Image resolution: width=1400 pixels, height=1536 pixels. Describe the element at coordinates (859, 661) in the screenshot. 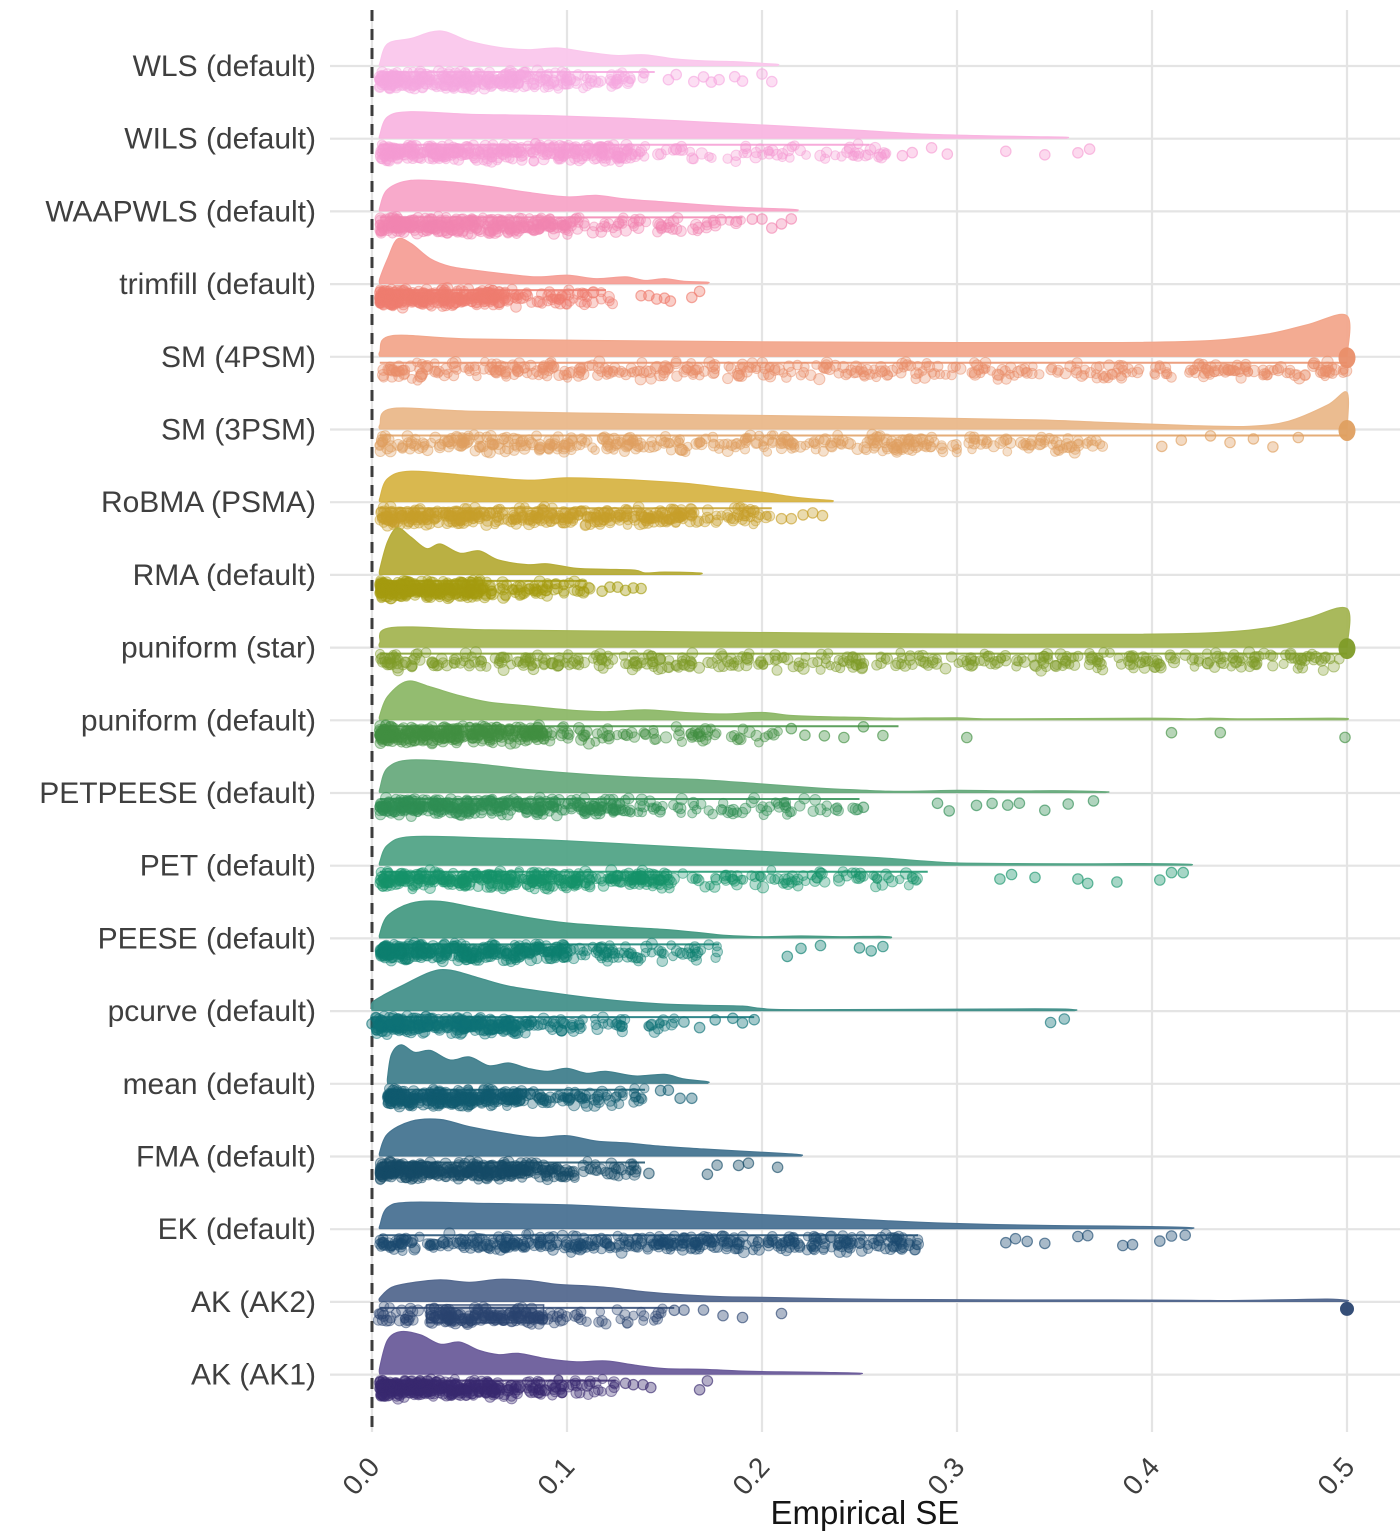

I see `points-group` at that location.